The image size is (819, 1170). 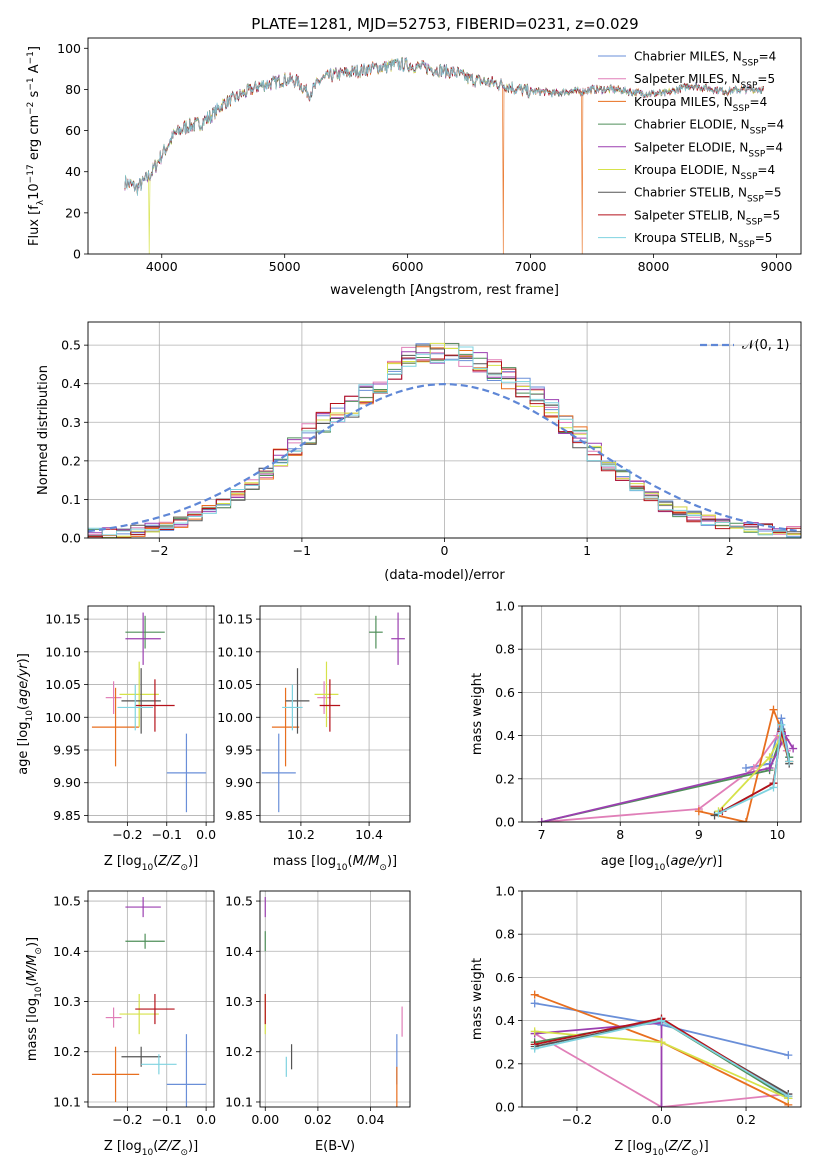 I want to click on y-tick-label: 0.4, so click(x=71, y=383).